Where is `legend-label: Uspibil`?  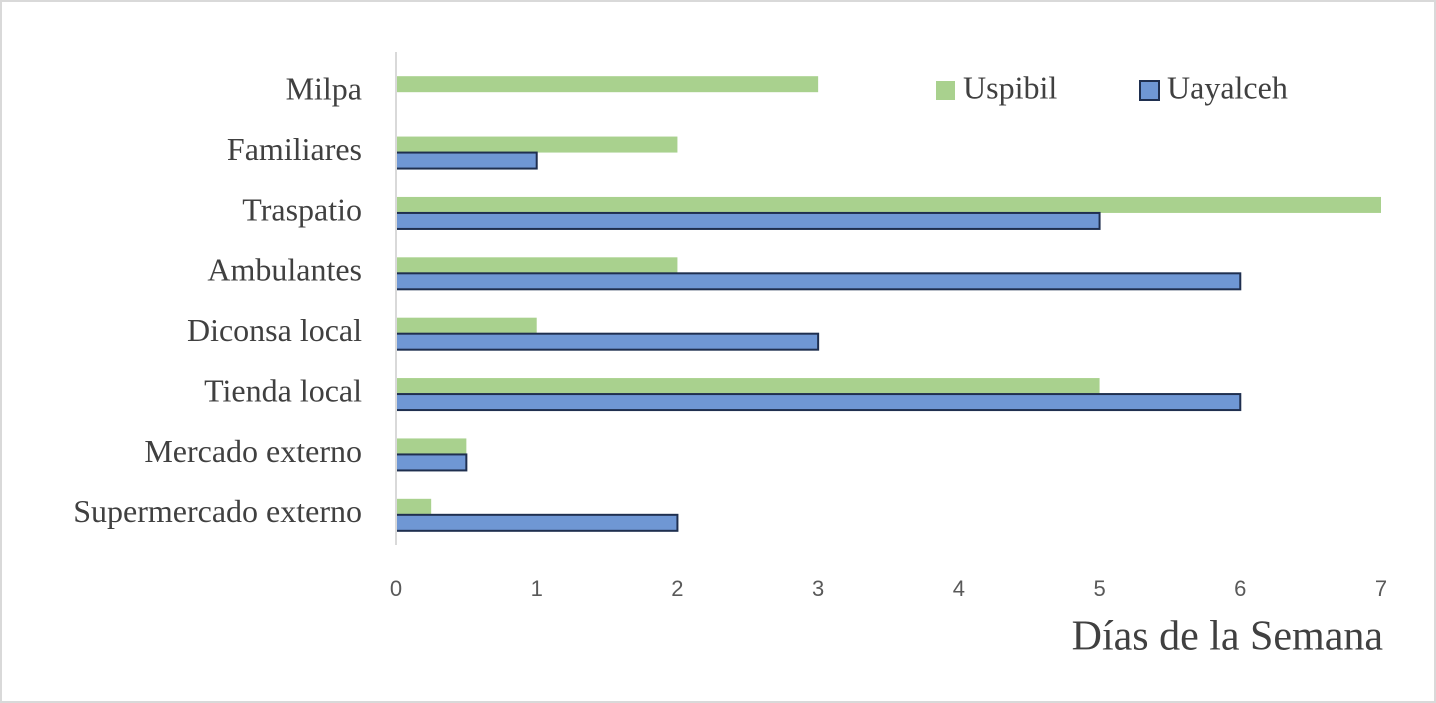
legend-label: Uspibil is located at coordinates (1010, 87).